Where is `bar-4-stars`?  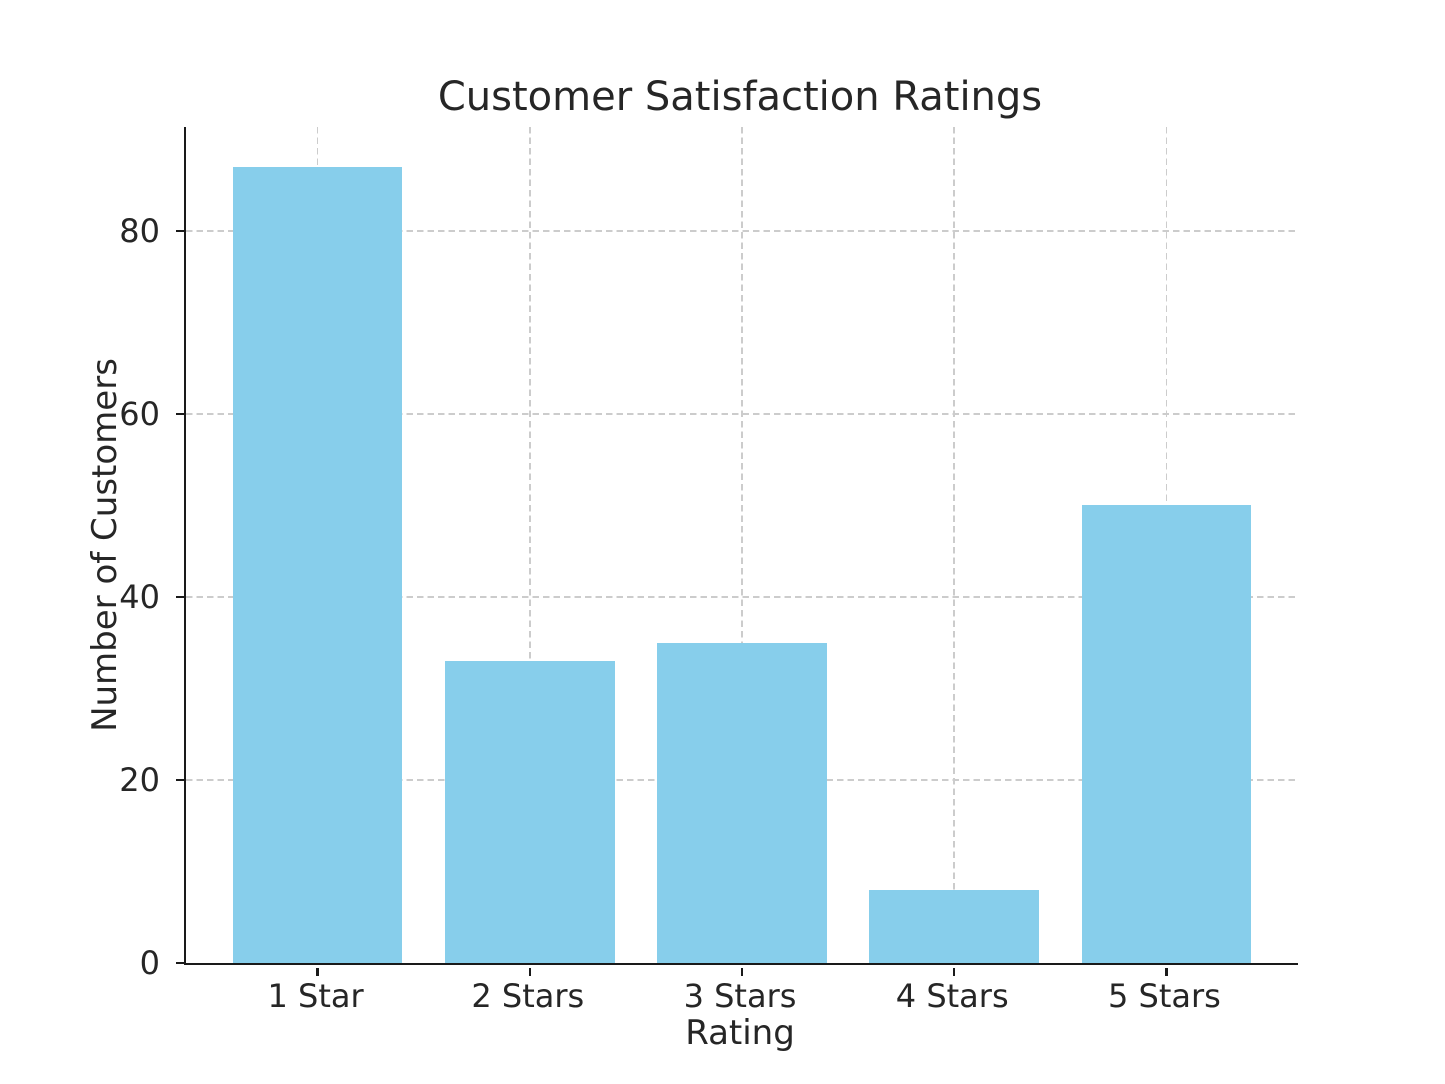 bar-4-stars is located at coordinates (954, 926).